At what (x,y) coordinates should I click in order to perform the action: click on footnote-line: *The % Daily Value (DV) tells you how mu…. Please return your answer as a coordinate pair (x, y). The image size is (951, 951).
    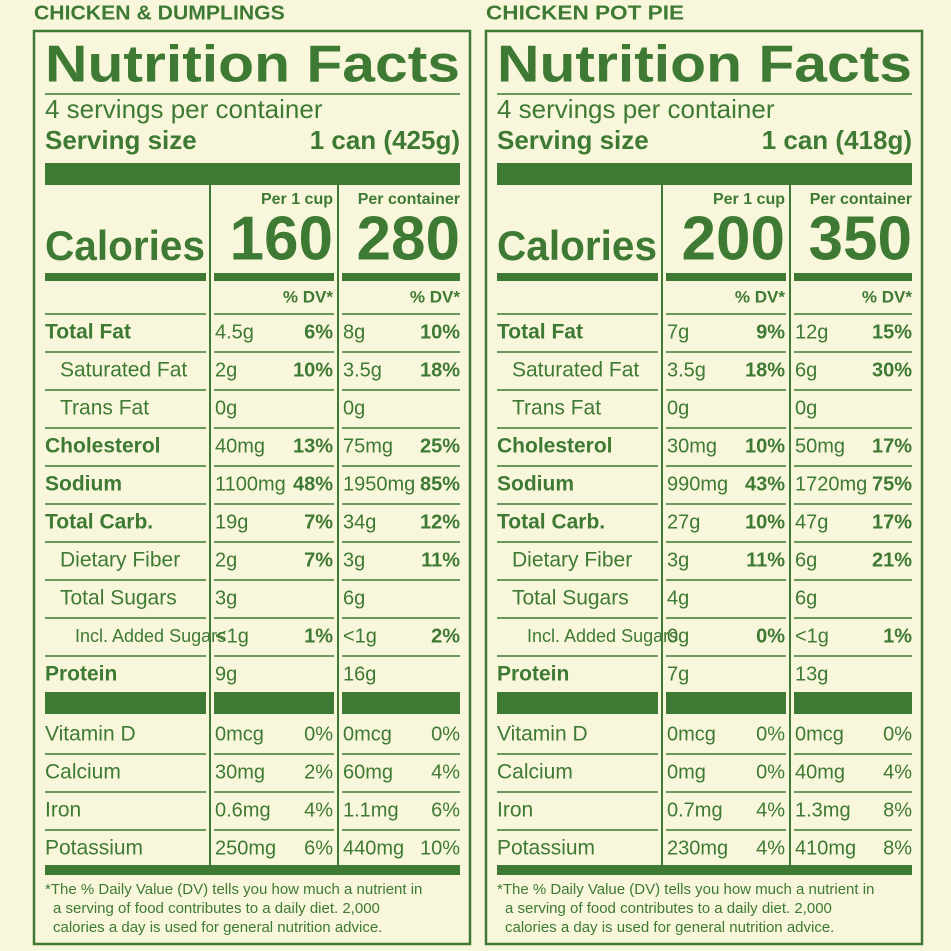
    Looking at the image, I should click on (685, 889).